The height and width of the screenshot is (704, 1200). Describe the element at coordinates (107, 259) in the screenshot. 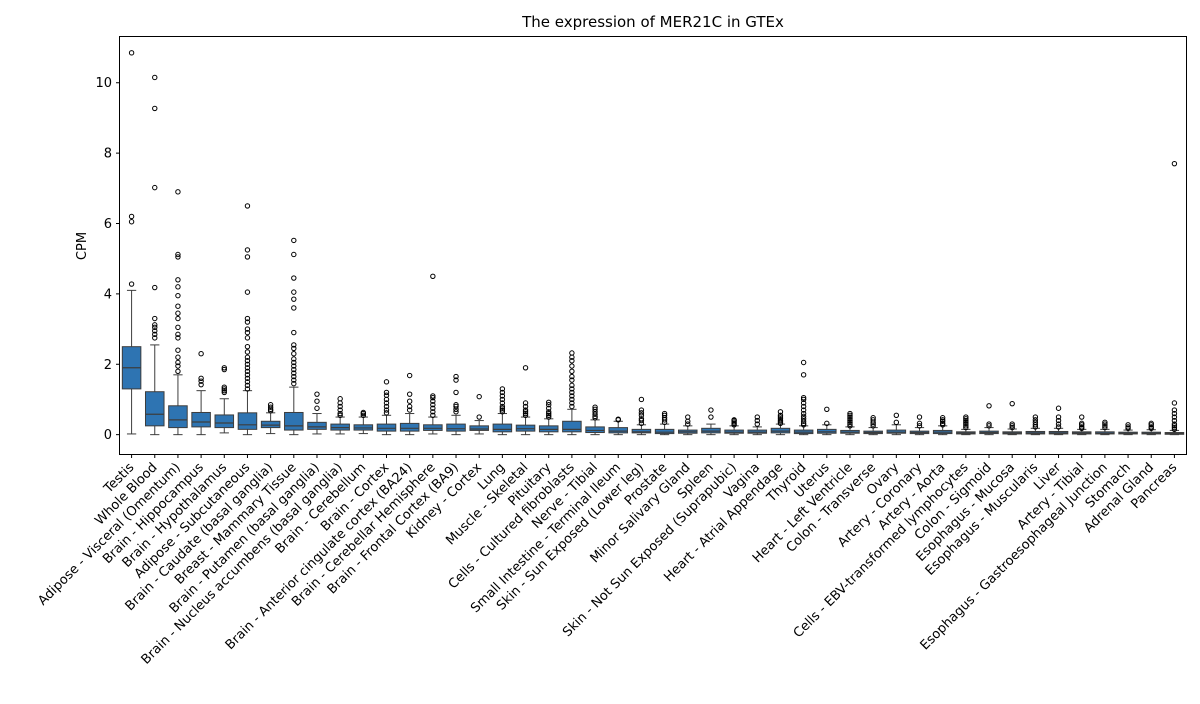

I see `y-axis: 0 2 4 6 8 10` at that location.